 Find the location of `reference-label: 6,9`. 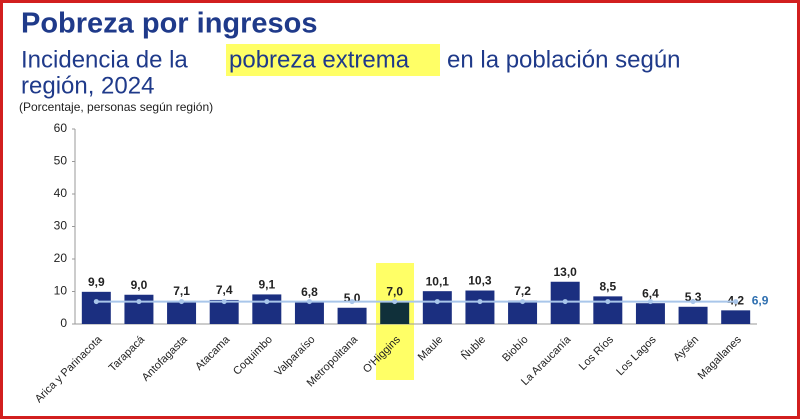

reference-label: 6,9 is located at coordinates (760, 301).